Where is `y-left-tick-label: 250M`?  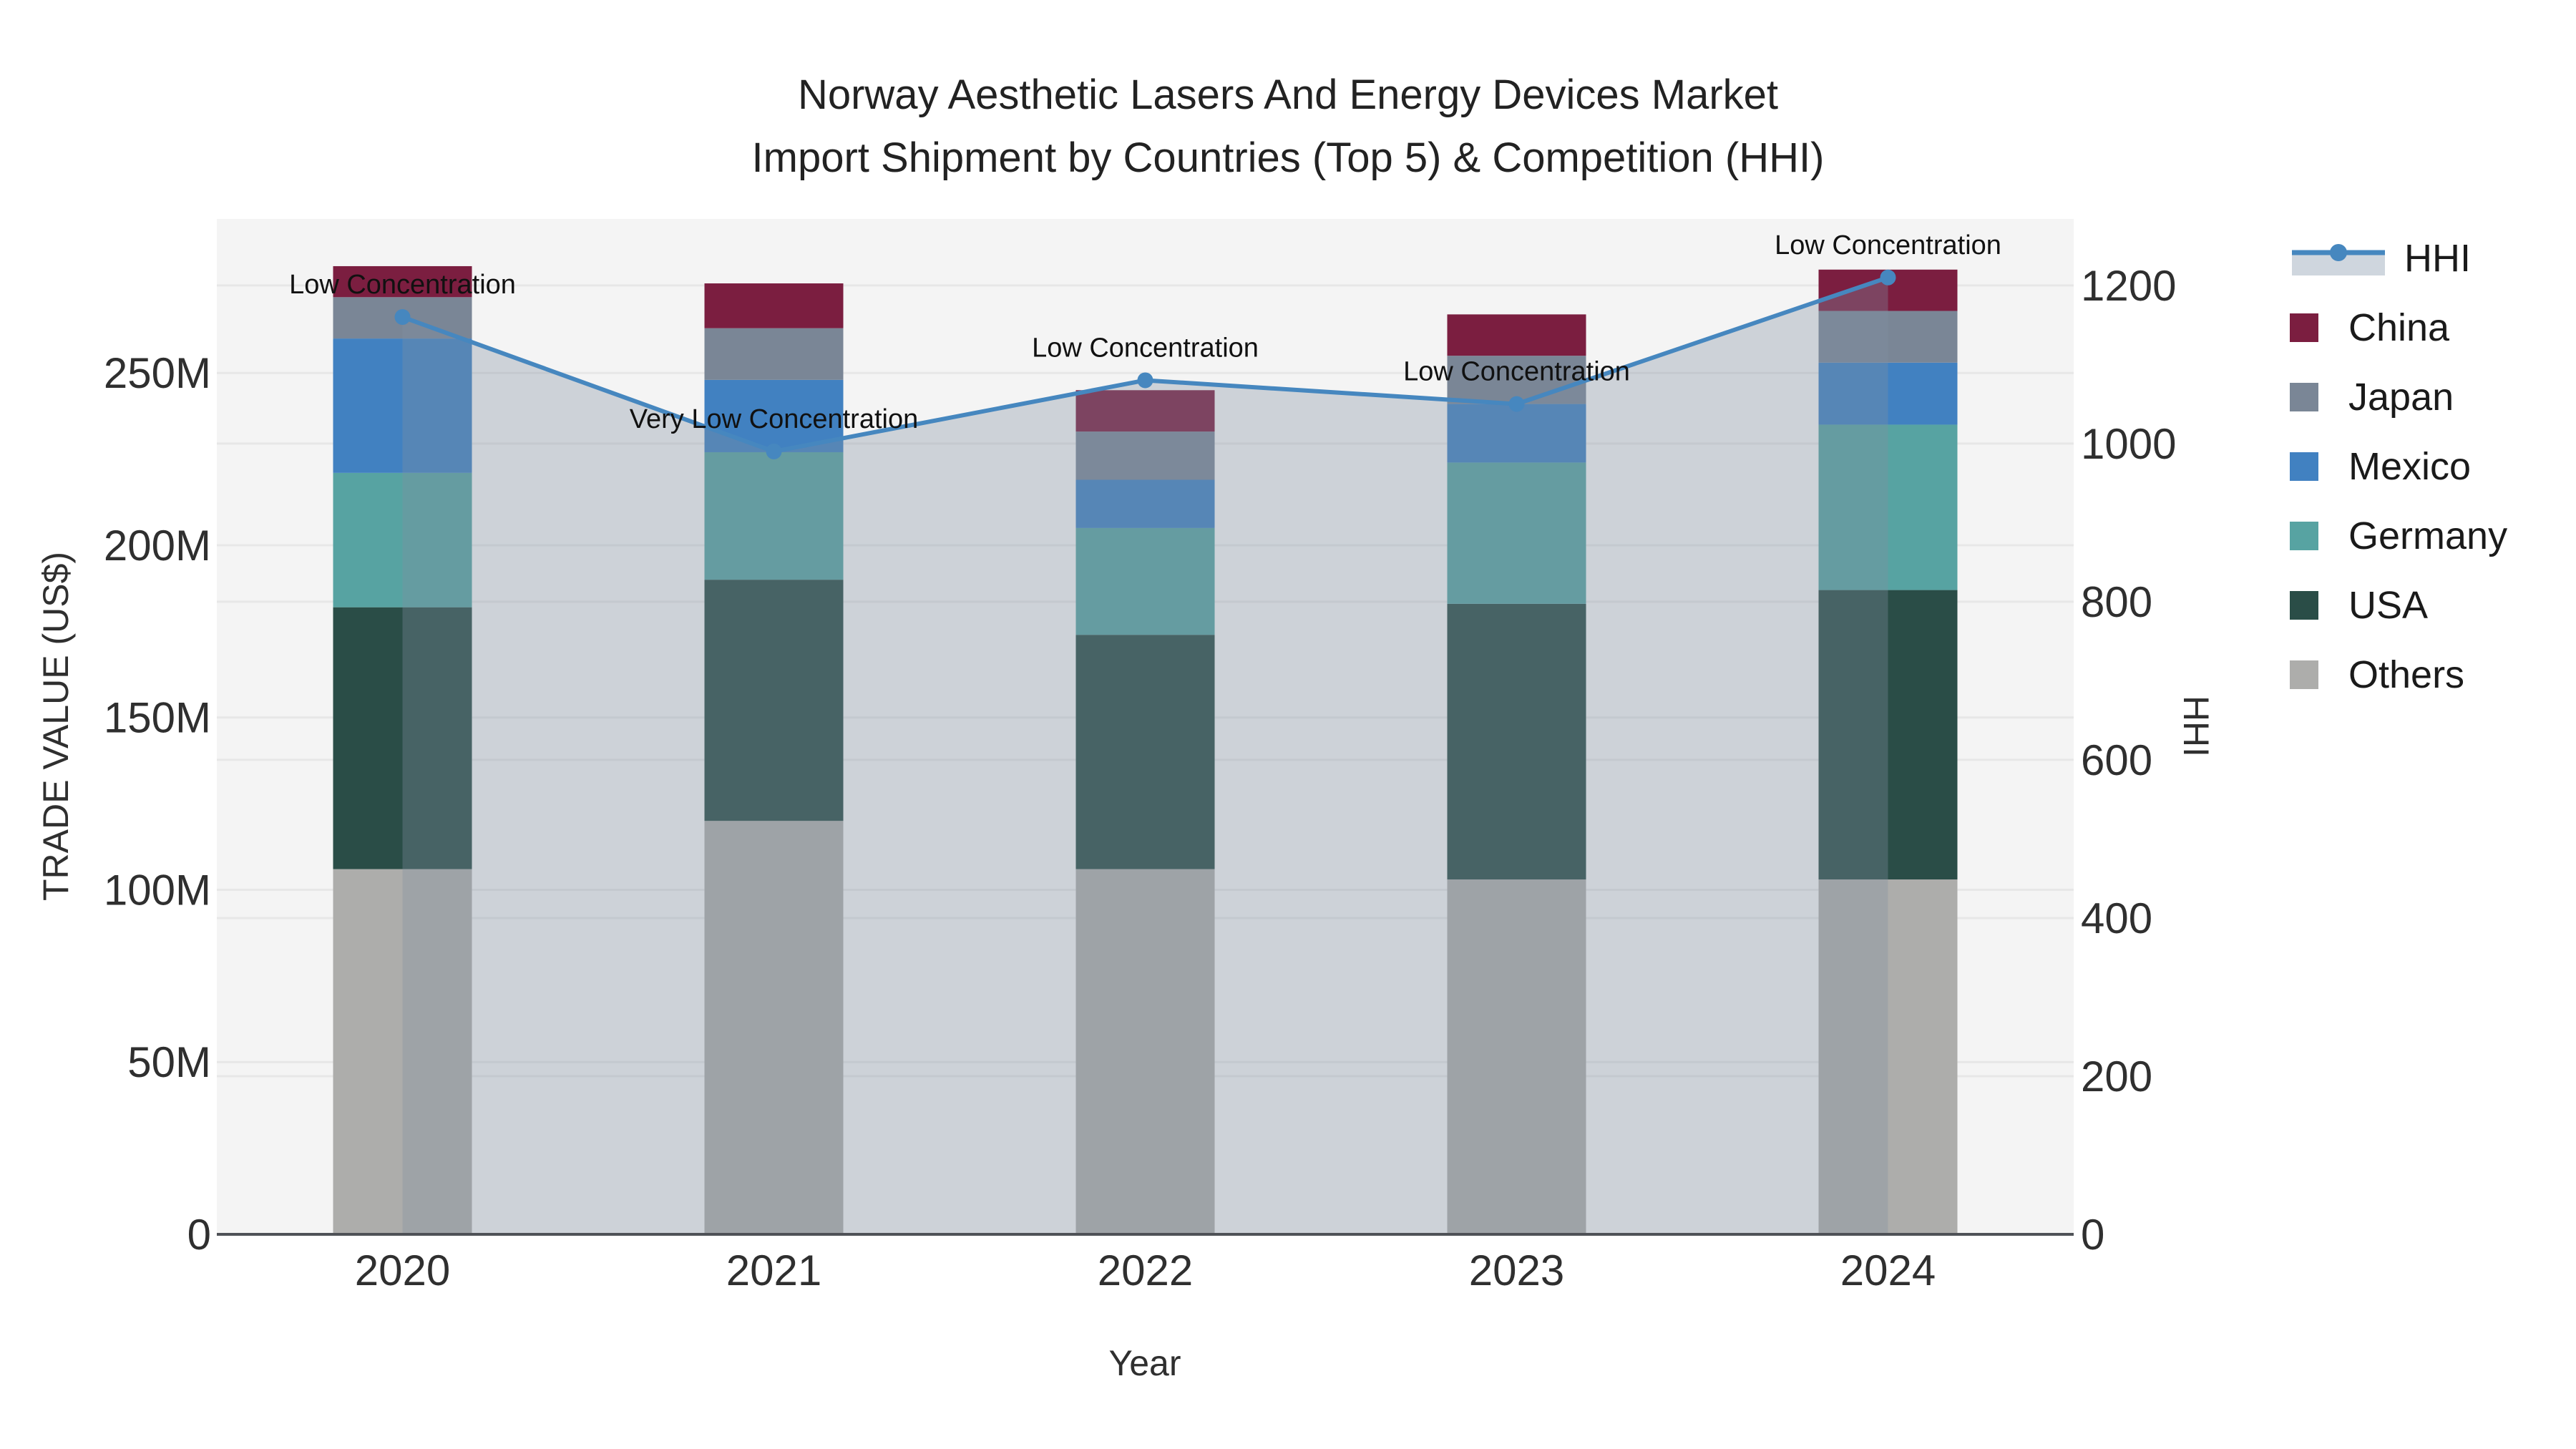
y-left-tick-label: 250M is located at coordinates (157, 373).